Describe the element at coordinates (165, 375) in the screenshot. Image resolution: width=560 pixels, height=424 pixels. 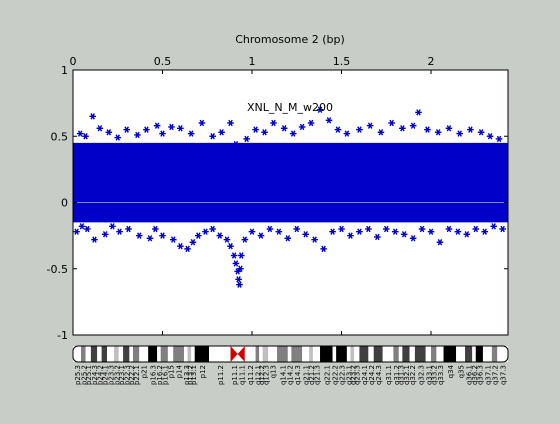
I see `ideogram-band-label: p16.1` at that location.